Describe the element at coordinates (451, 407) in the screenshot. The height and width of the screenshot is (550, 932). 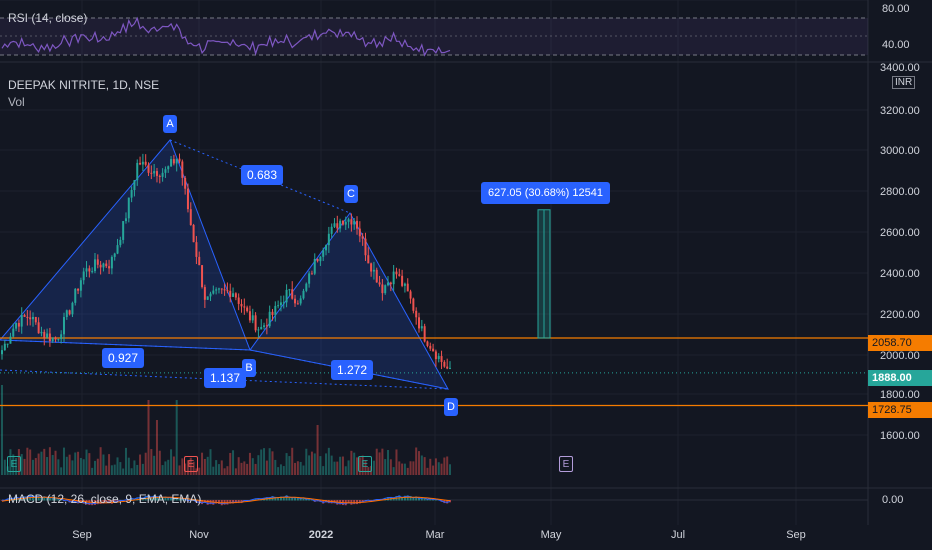
I see `pattern-point-d: D` at that location.